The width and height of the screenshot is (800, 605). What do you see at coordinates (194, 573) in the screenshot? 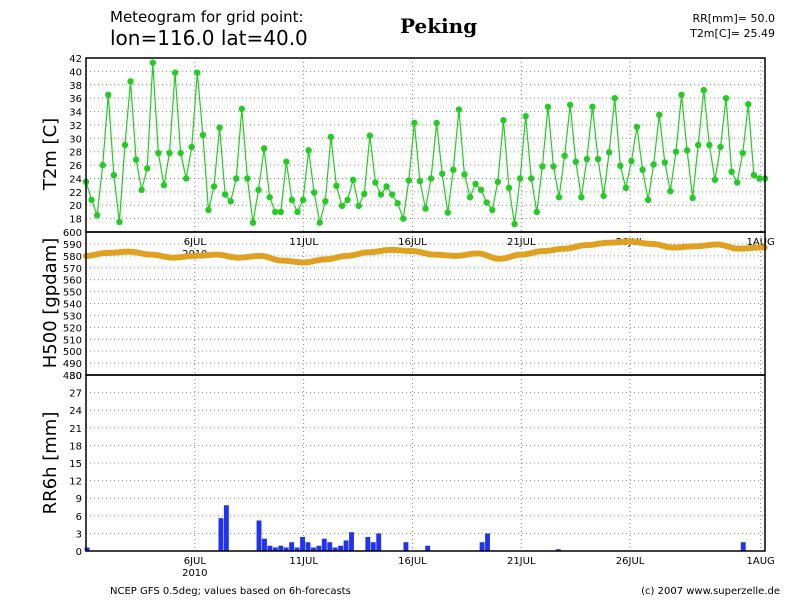
I see `year-label: 2010` at bounding box center [194, 573].